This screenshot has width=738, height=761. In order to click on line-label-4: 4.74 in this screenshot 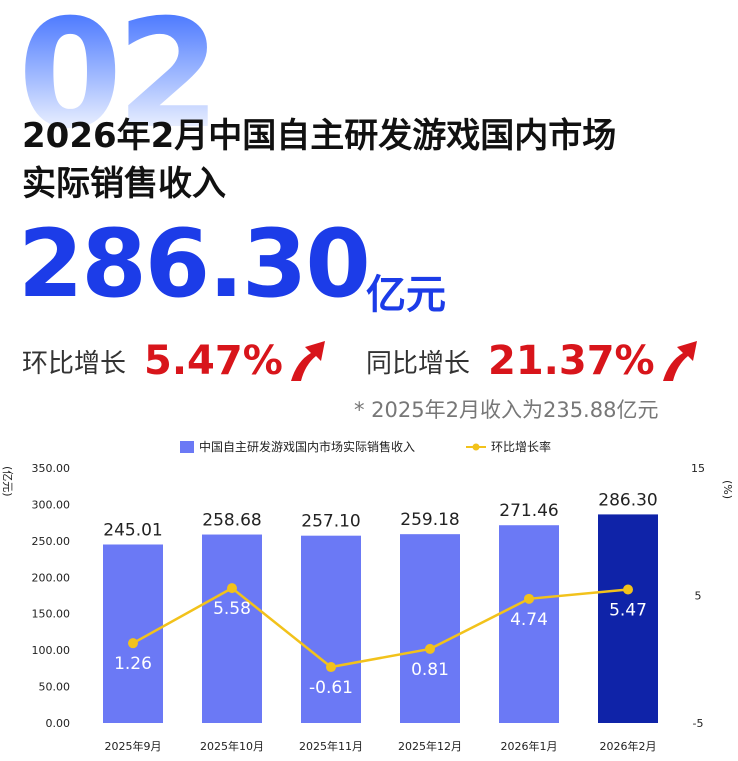, I will do `click(529, 620)`.